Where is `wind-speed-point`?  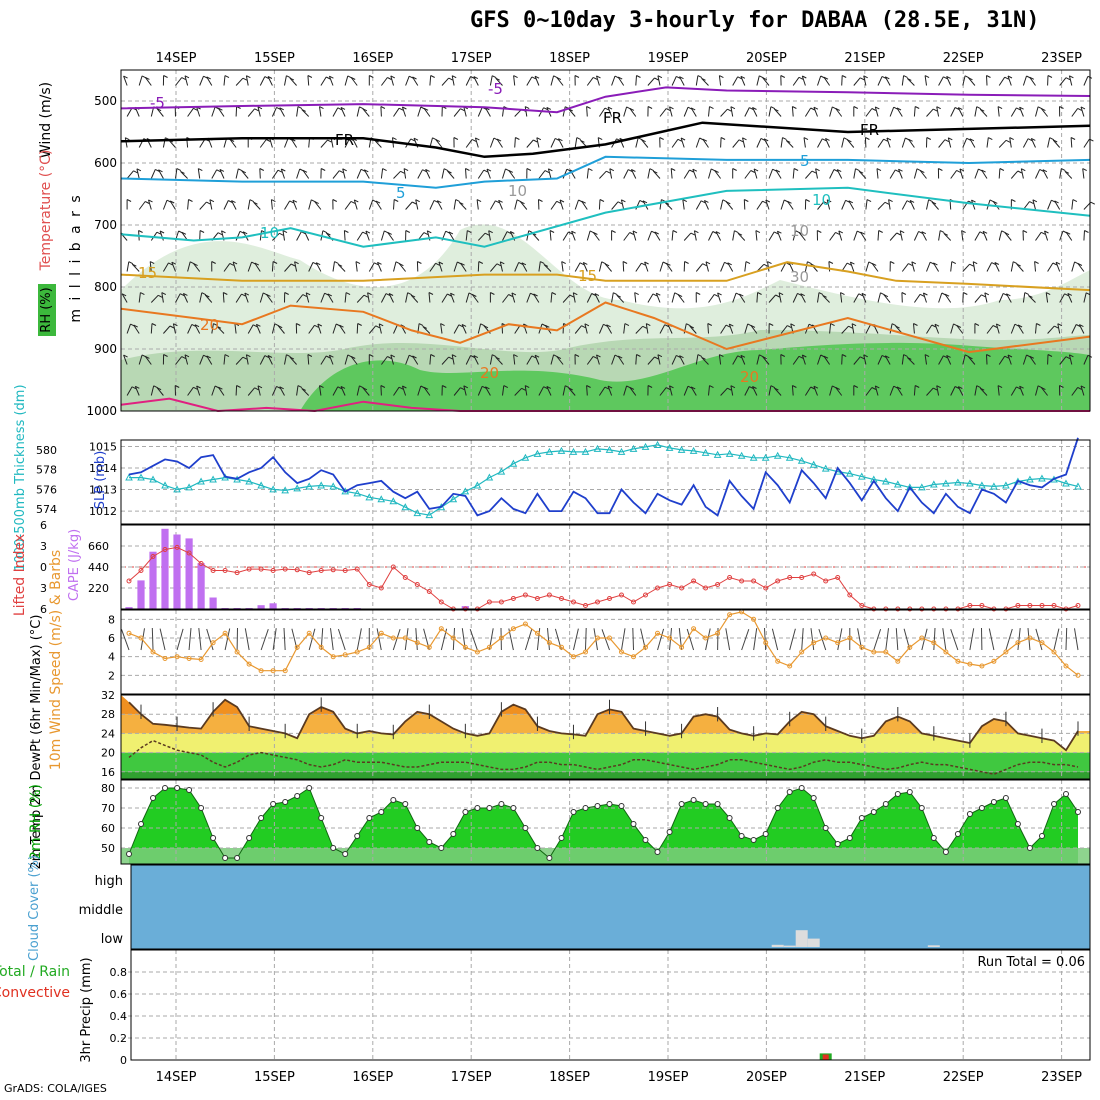 wind-speed-point is located at coordinates (273, 671).